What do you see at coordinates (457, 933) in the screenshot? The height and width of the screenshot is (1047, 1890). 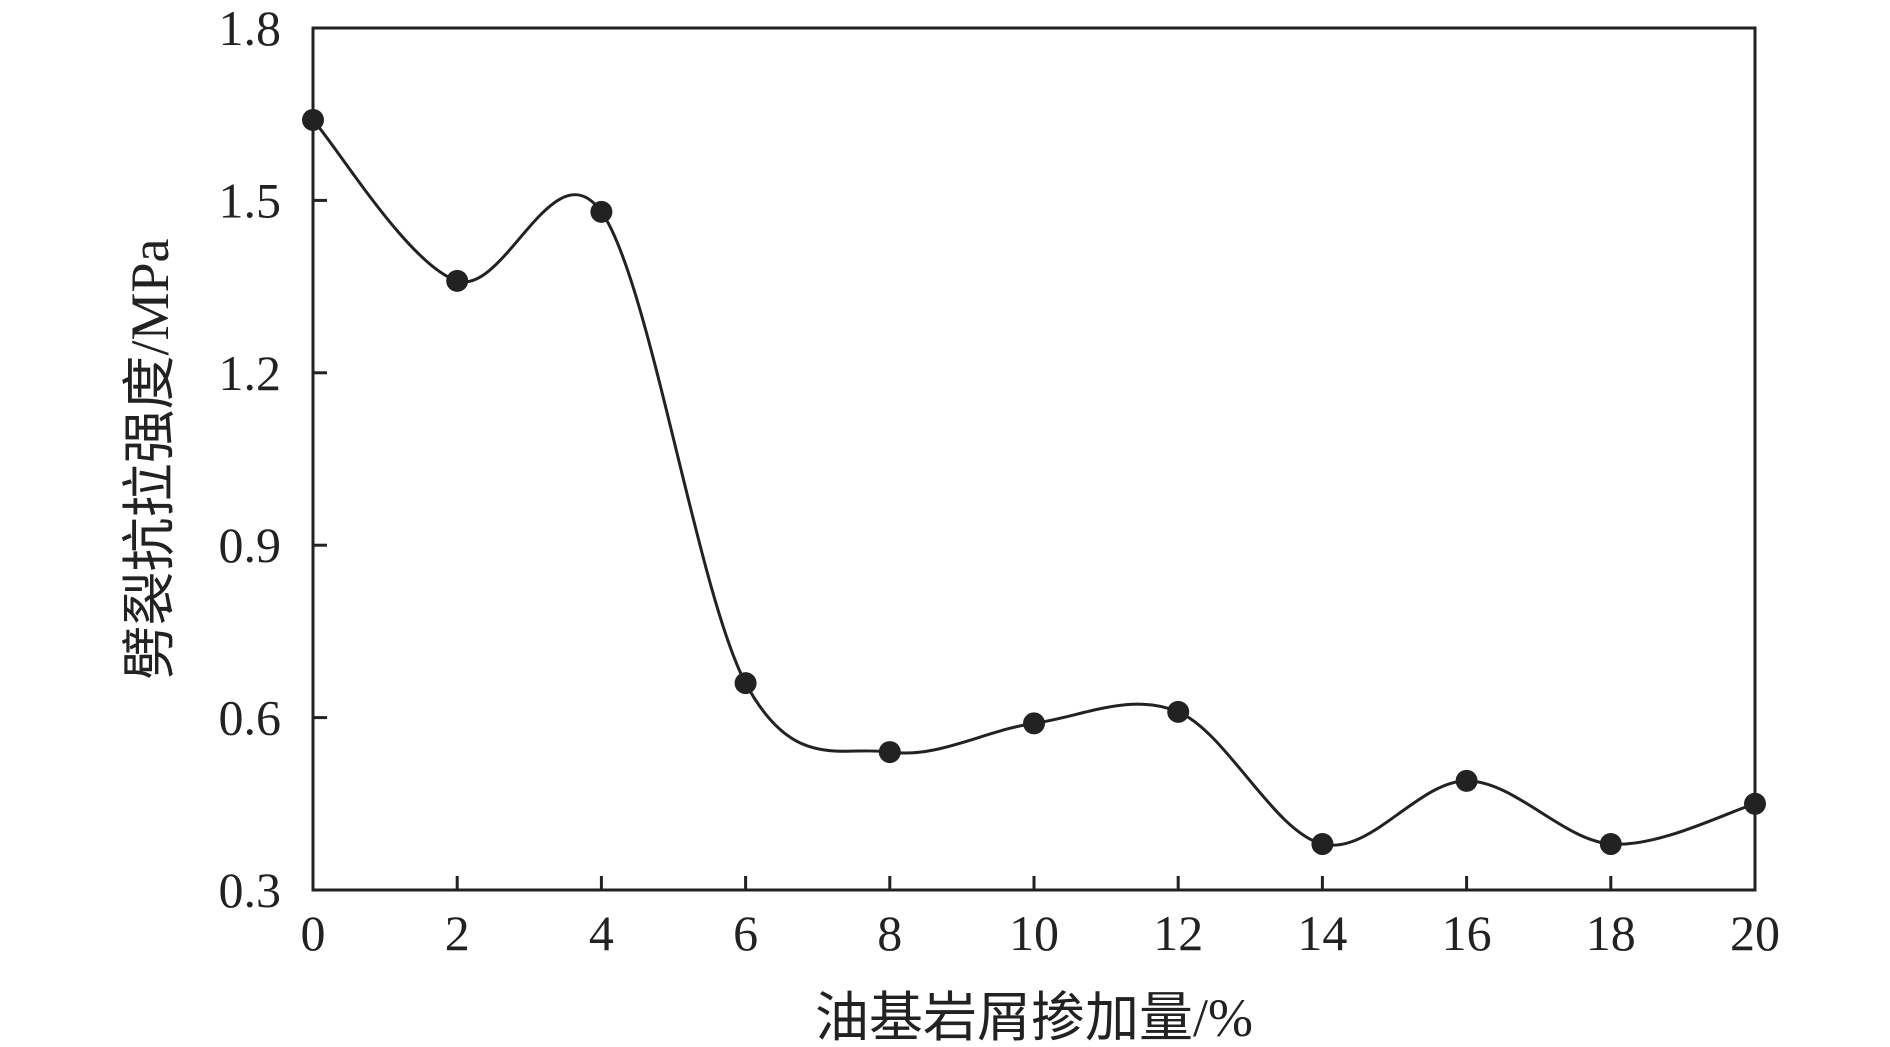 I see `x-tick-label: 2` at bounding box center [457, 933].